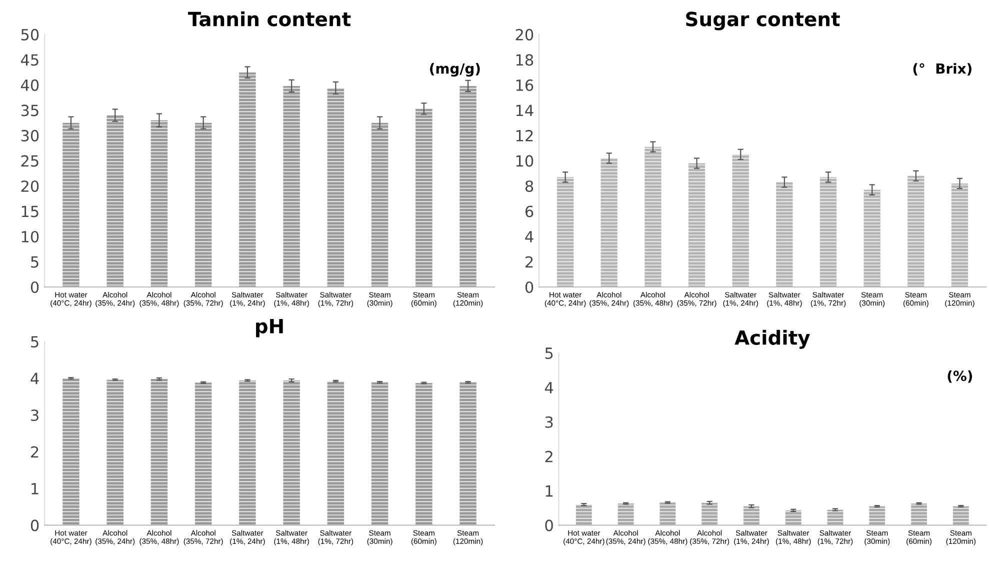 Image resolution: width=989 pixels, height=574 pixels. I want to click on y-tick-label: 18, so click(525, 60).